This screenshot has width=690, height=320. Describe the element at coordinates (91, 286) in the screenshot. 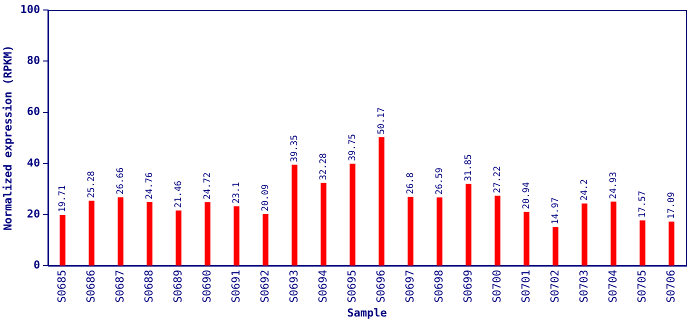

I see `x-tick-label: S0686` at that location.